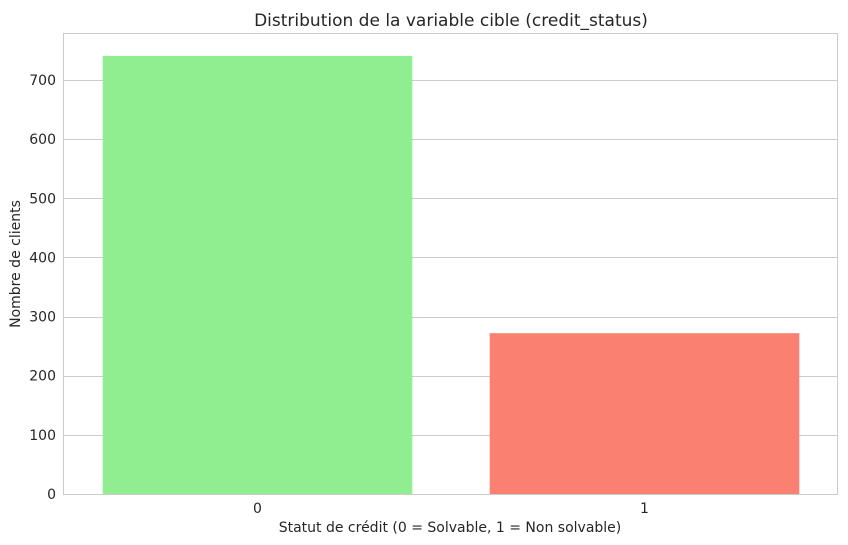 The height and width of the screenshot is (545, 848). Describe the element at coordinates (42, 318) in the screenshot. I see `y-tick-label: 300` at that location.